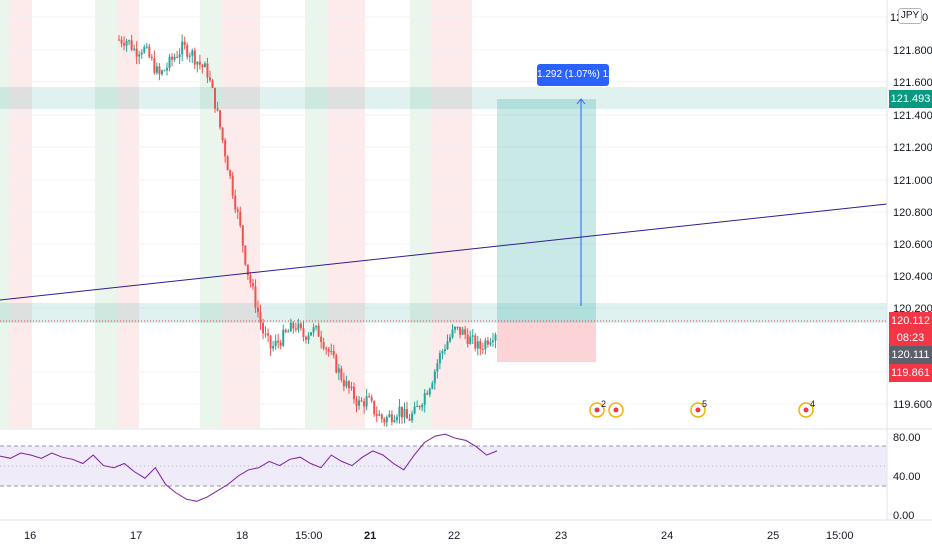  What do you see at coordinates (912, 405) in the screenshot?
I see `price-tick: 119.600` at bounding box center [912, 405].